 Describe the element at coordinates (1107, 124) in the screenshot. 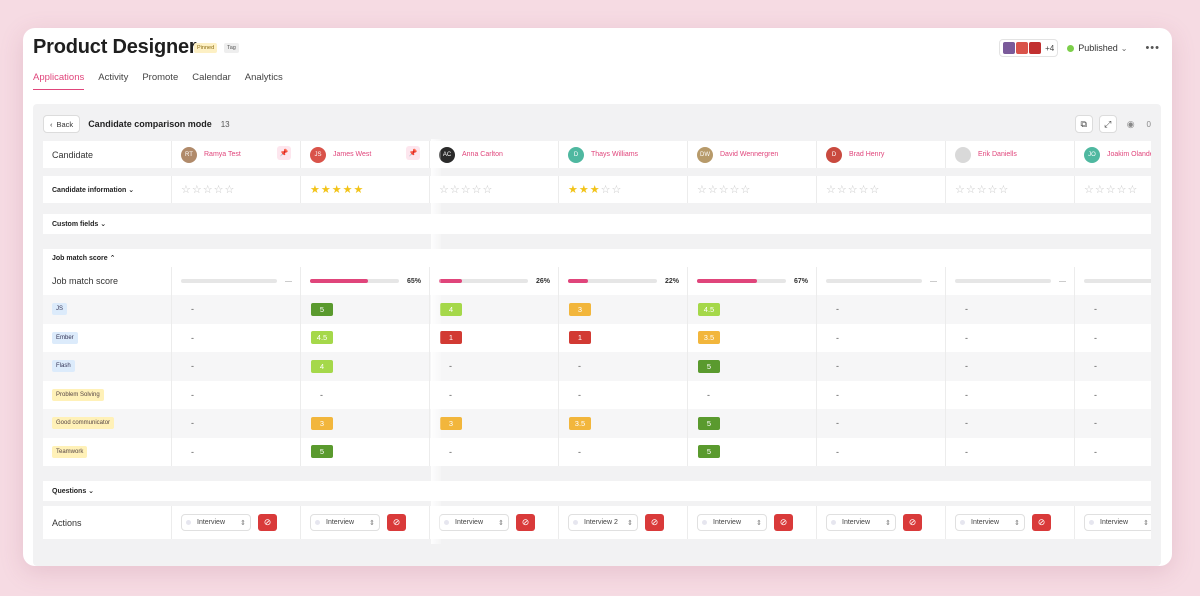

I see `expand-icon: ⤢` at that location.